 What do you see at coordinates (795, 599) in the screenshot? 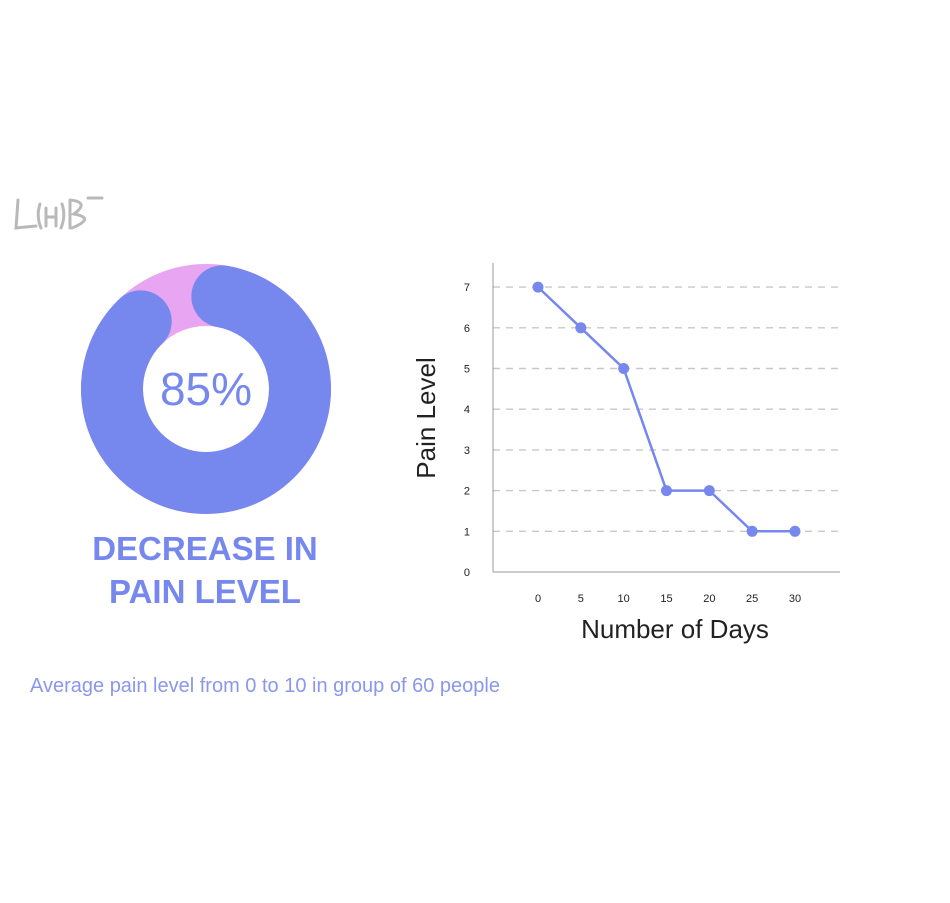
I see `x-tick-label: 30` at bounding box center [795, 599].